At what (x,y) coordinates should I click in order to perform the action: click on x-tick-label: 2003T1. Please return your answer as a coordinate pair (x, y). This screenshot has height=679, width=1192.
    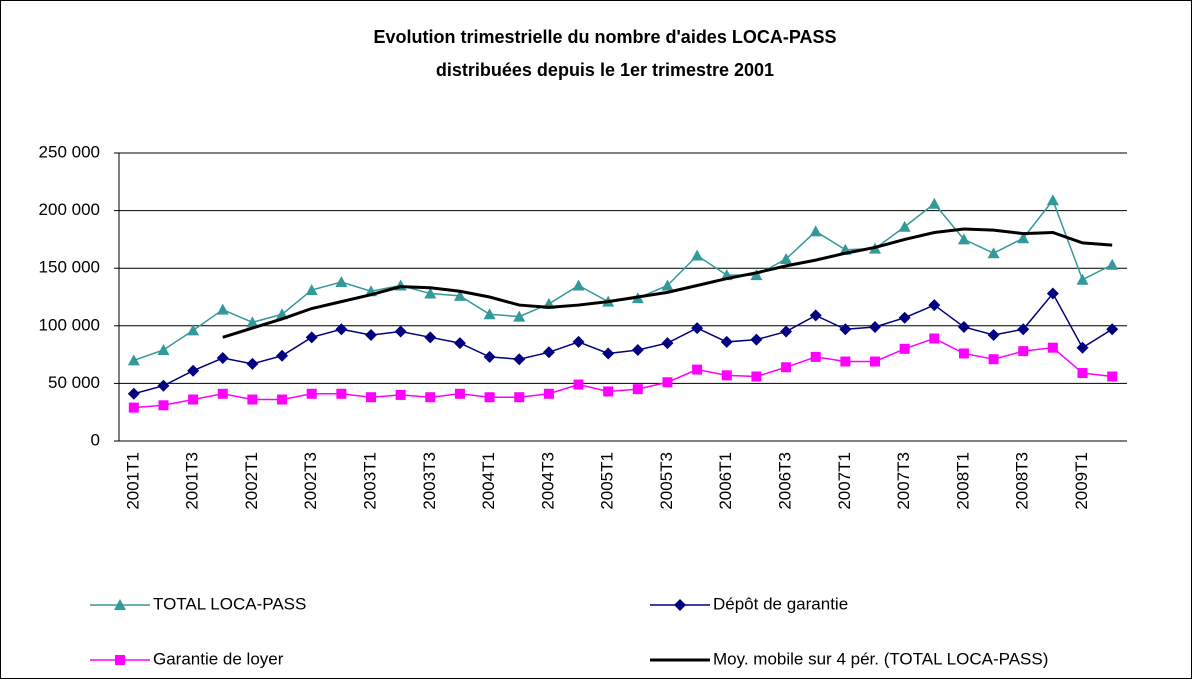
    Looking at the image, I should click on (369, 481).